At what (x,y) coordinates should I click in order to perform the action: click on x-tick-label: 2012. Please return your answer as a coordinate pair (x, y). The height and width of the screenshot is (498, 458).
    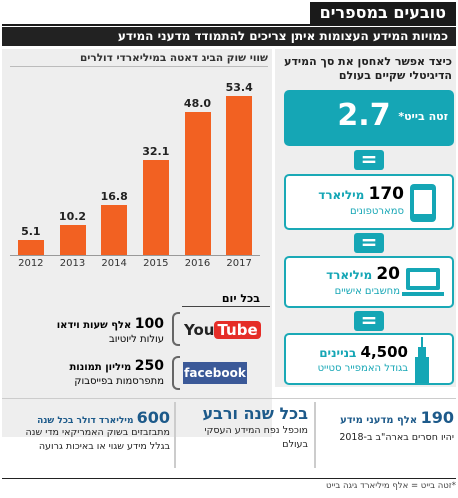
    Looking at the image, I should click on (31, 263).